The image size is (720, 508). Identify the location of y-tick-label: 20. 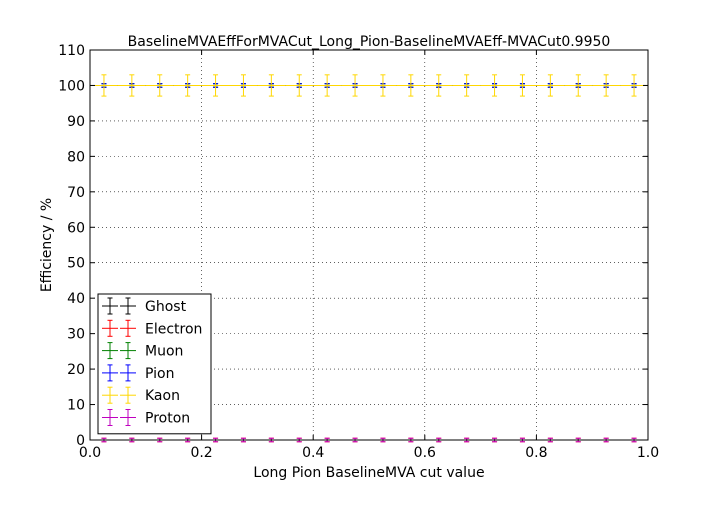
(76, 370).